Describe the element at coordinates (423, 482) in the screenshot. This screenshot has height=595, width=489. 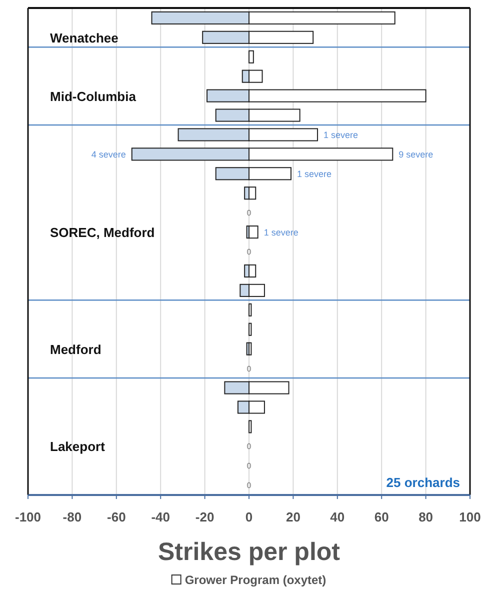
I see `annotation: 25 orchards` at that location.